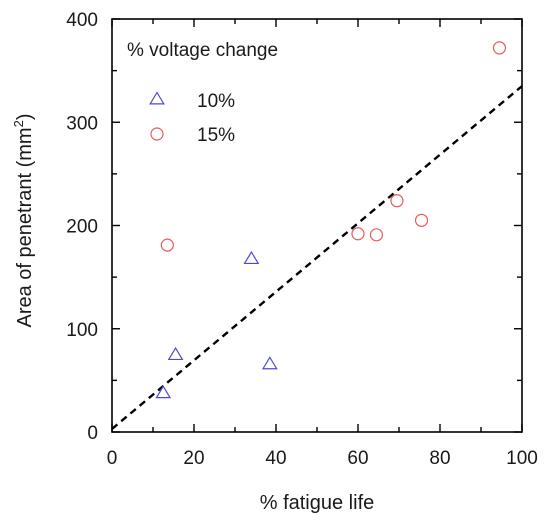 This screenshot has height=531, width=550. What do you see at coordinates (216, 135) in the screenshot?
I see `legend-label: 15%` at bounding box center [216, 135].